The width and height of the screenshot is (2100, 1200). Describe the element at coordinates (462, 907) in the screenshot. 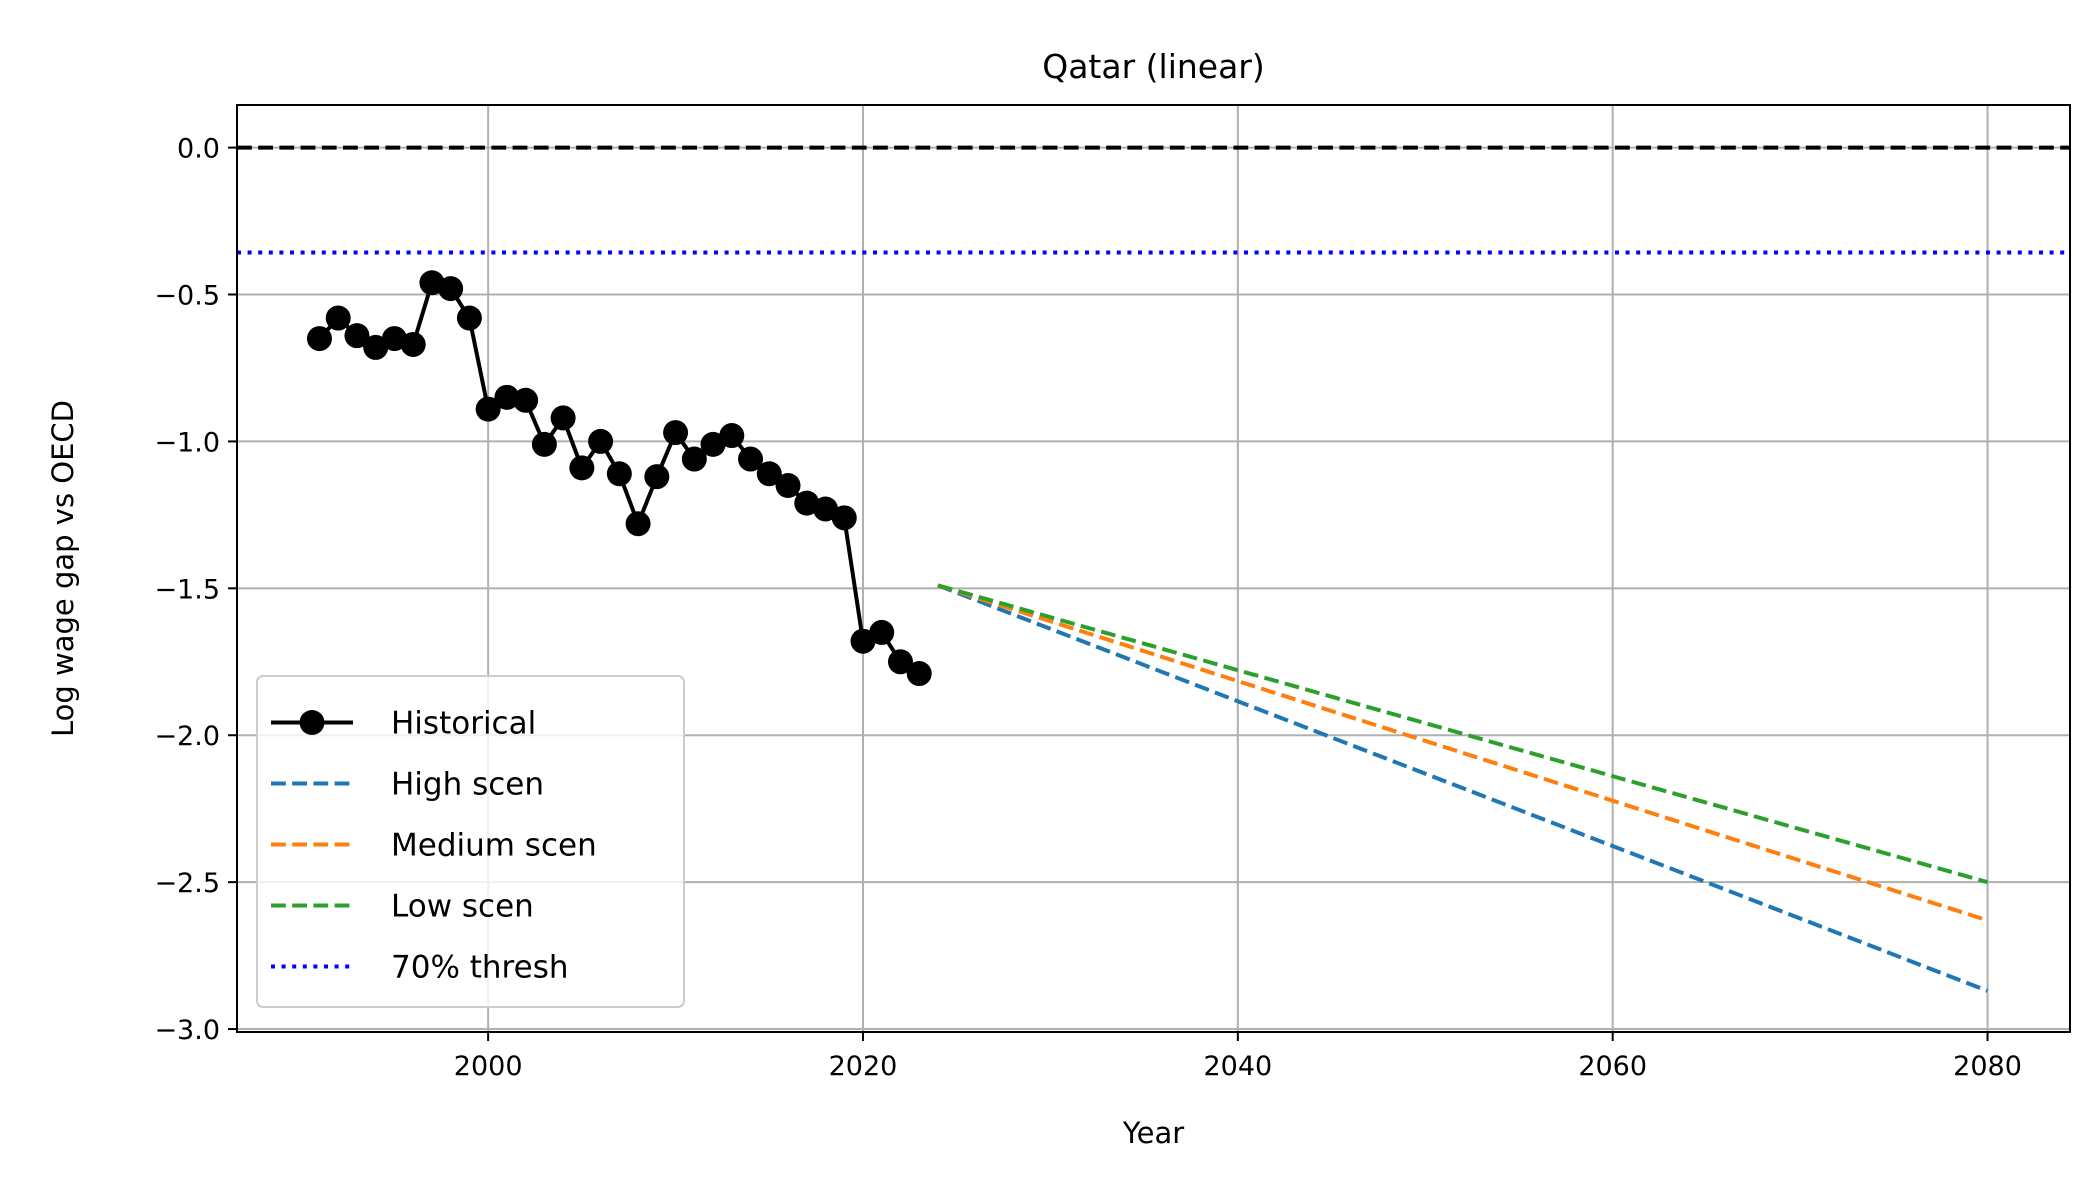

I see `legend-label-low-scen: Low scen` at that location.